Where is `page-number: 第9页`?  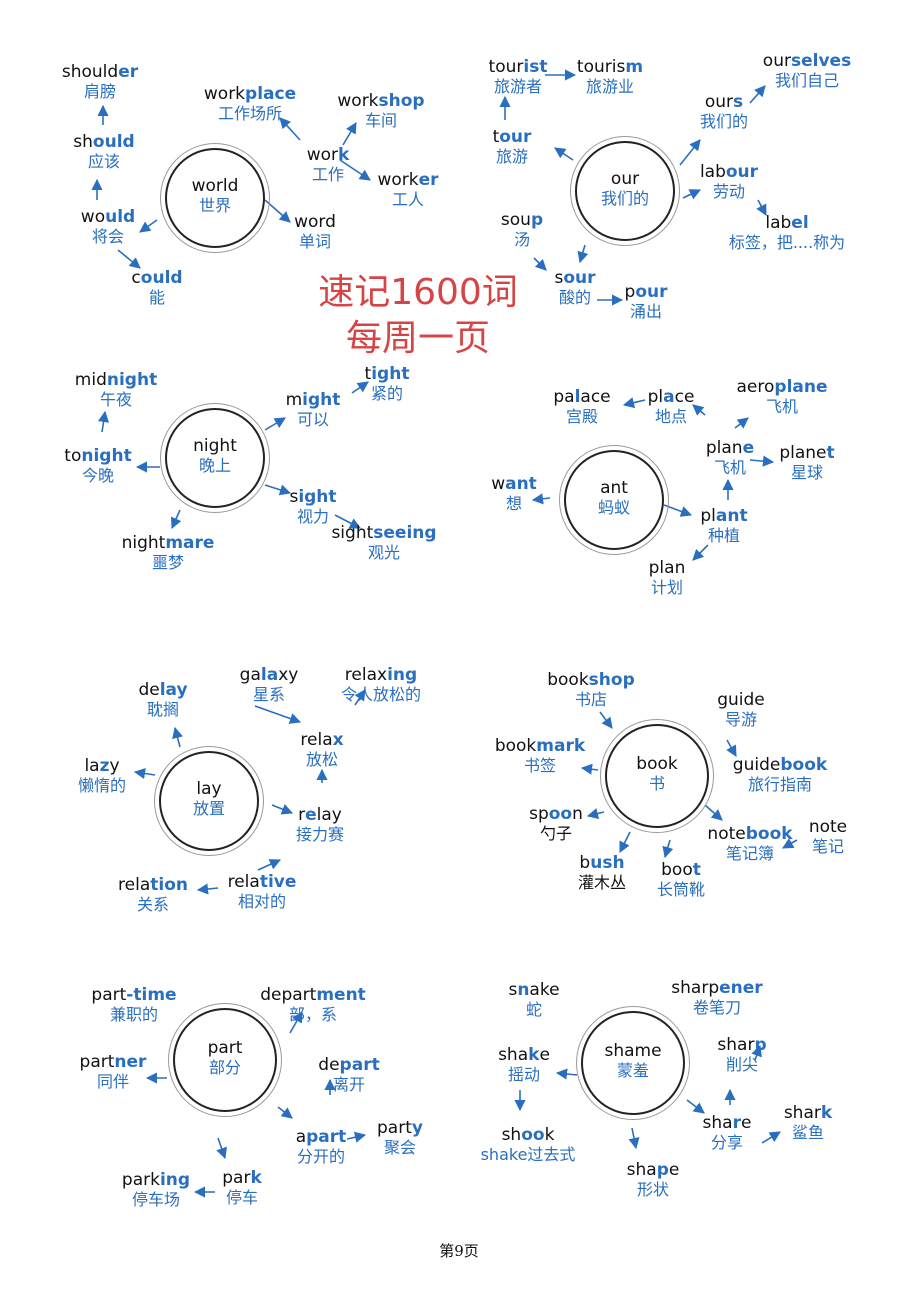
page-number: 第9页 is located at coordinates (459, 1251).